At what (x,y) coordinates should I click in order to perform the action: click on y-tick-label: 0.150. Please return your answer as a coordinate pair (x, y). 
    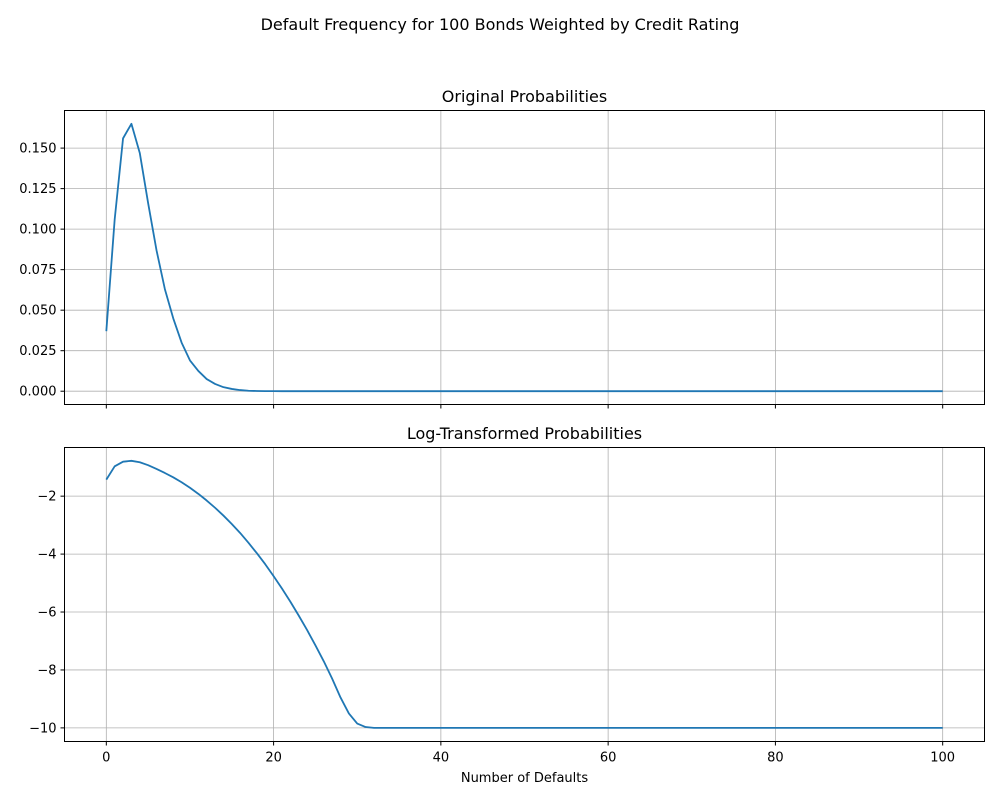
    Looking at the image, I should click on (37, 149).